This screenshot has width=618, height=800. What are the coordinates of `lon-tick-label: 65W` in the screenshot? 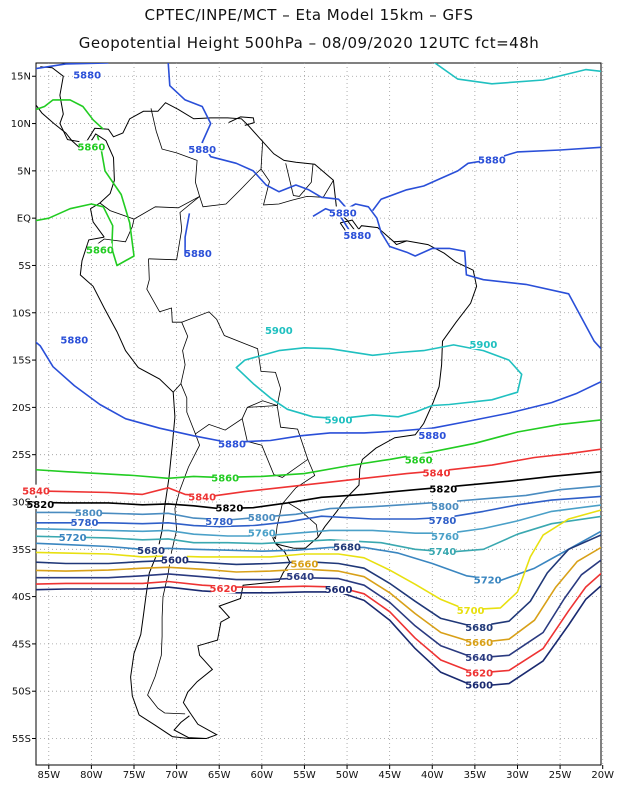 It's located at (219, 775).